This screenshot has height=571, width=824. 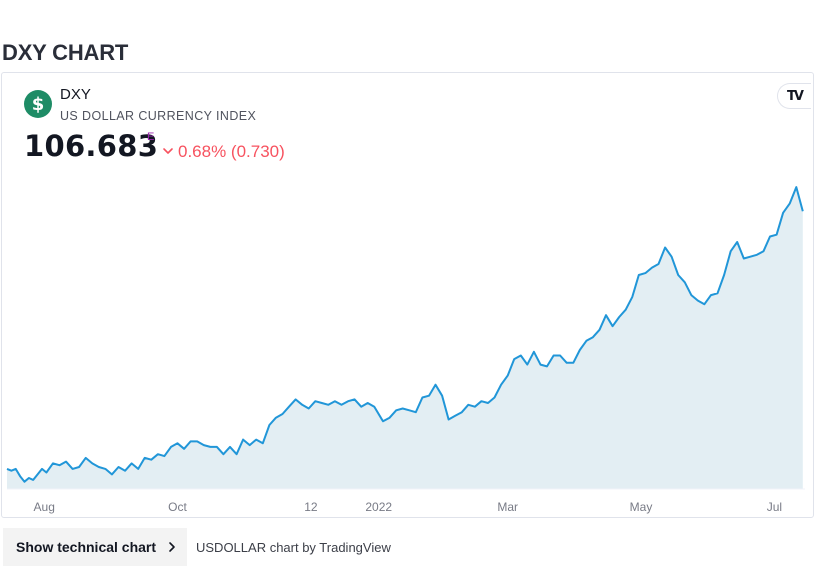 I want to click on dollar-logo-icon: $, so click(x=38, y=104).